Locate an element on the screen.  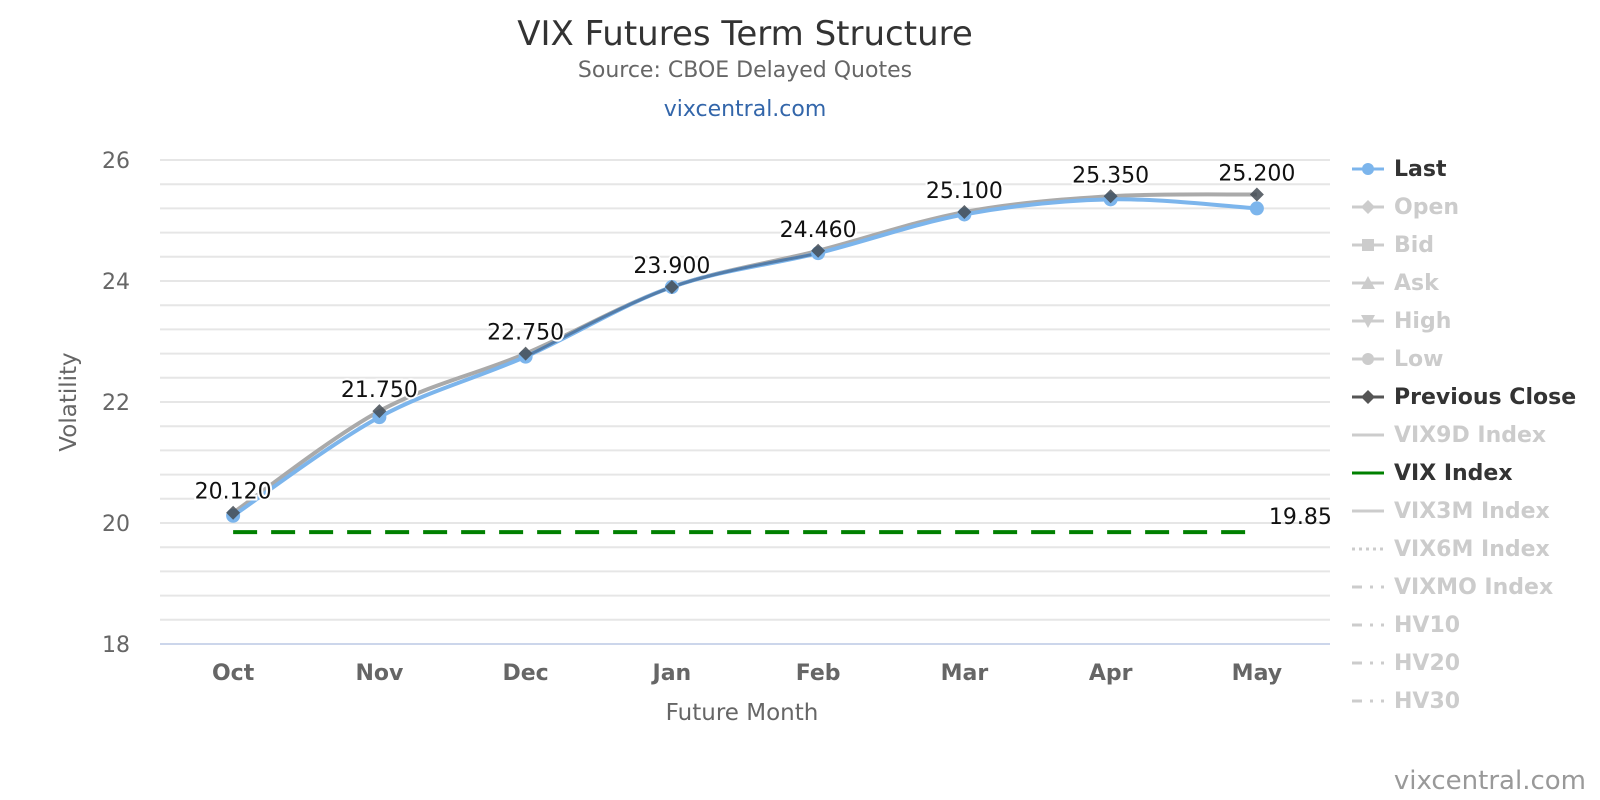
data-label-last: 21.750 is located at coordinates (379, 390).